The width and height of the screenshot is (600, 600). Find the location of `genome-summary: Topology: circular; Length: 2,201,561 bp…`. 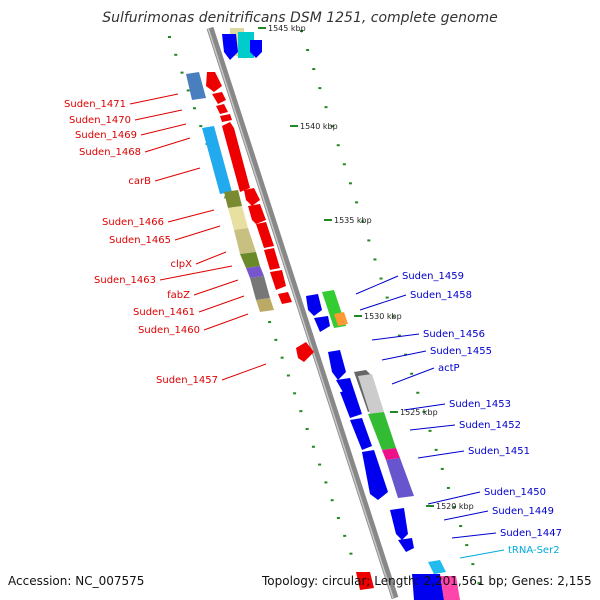

genome-summary: Topology: circular; Length: 2,201,561 bp… is located at coordinates (427, 581).